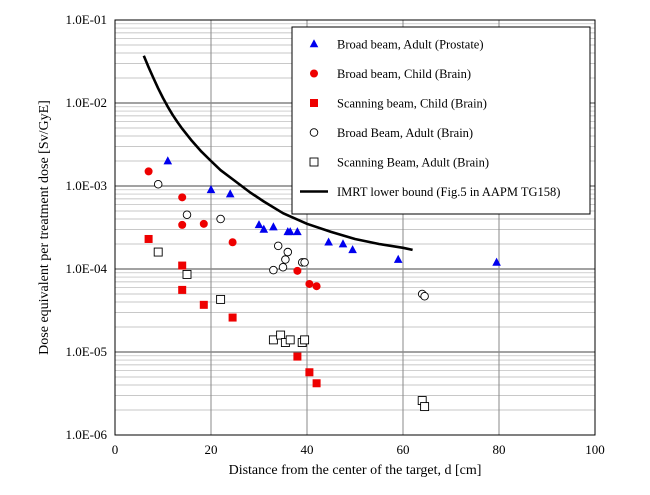  I want to click on legend-item-0: Broad beam, Adult (Prostate), so click(396, 45).